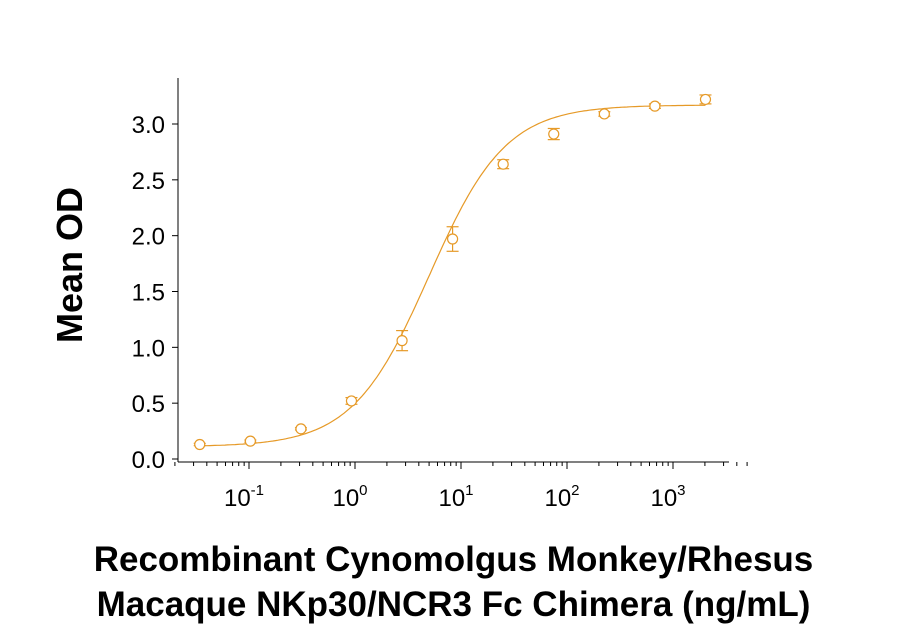  Describe the element at coordinates (244, 497) in the screenshot. I see `x-tick-label: 10⁻¹` at that location.